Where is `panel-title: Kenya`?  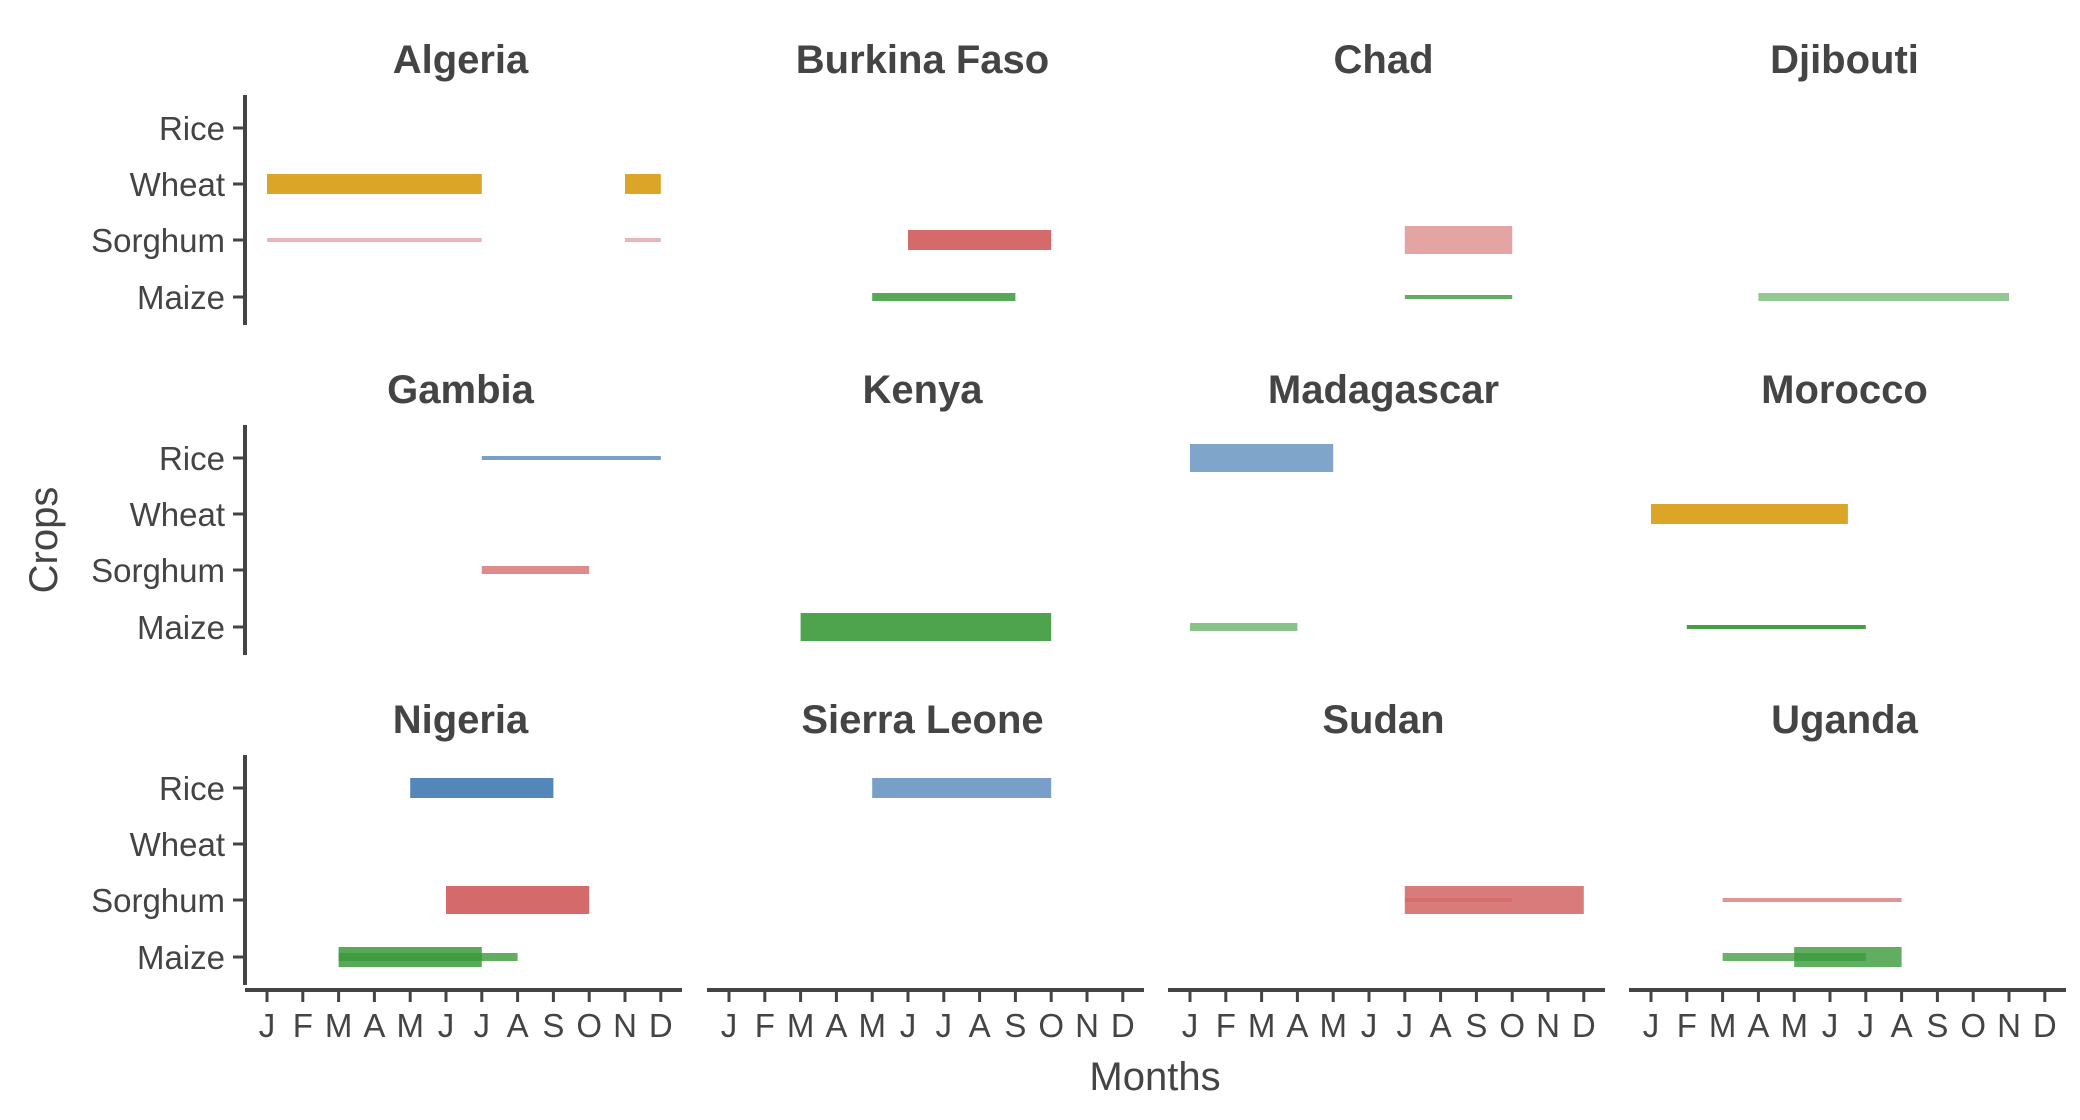 panel-title: Kenya is located at coordinates (922, 390).